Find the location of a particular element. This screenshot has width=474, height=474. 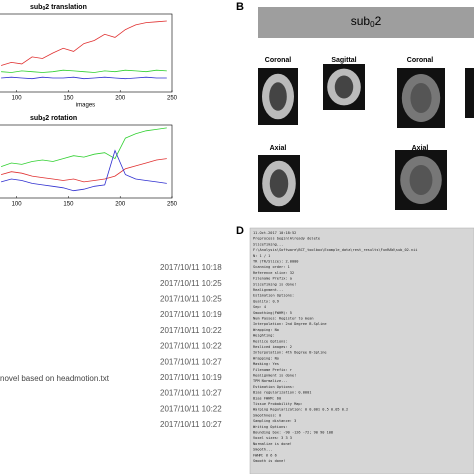

subject-bar is located at coordinates (366, 22).